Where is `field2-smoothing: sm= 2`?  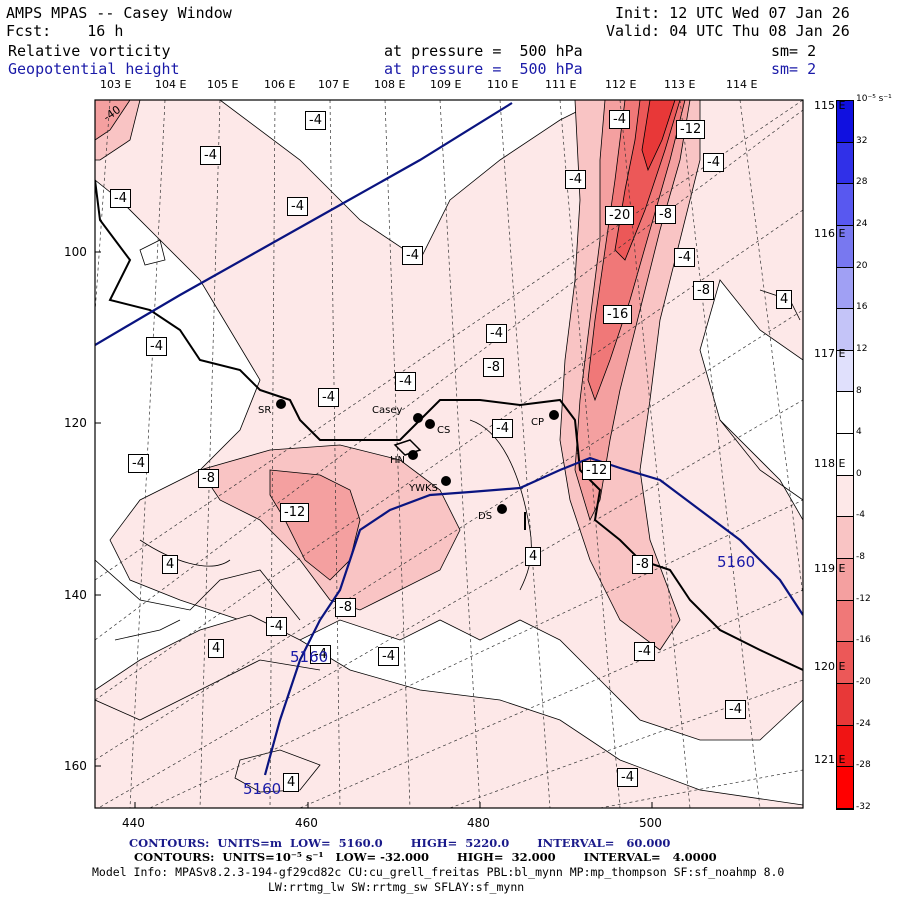 field2-smoothing: sm= 2 is located at coordinates (794, 69).